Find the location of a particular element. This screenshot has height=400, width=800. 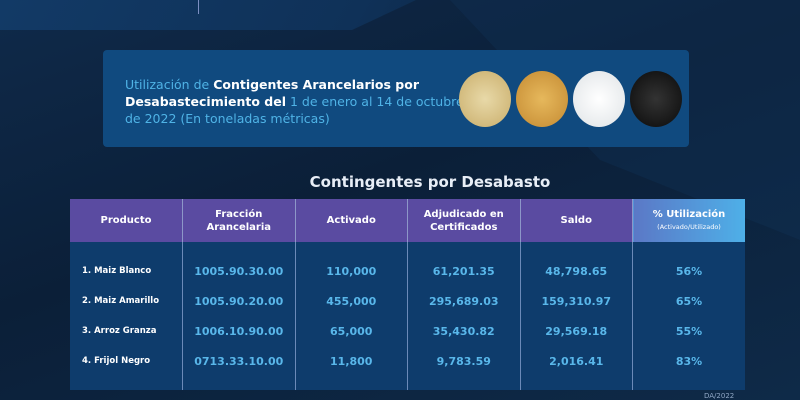

cell-activado: 455,000 is located at coordinates (351, 301).